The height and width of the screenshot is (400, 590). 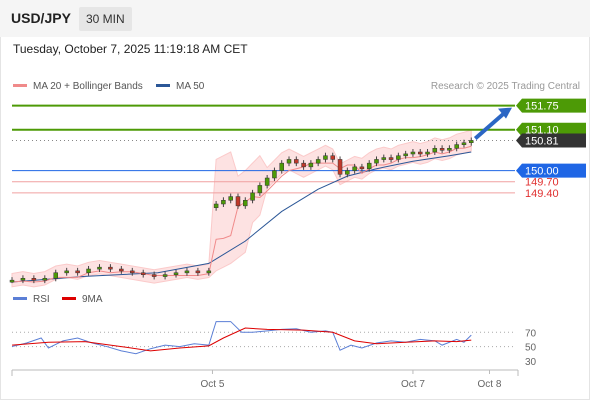 I want to click on legend-9ma: 9MA, so click(x=82, y=299).